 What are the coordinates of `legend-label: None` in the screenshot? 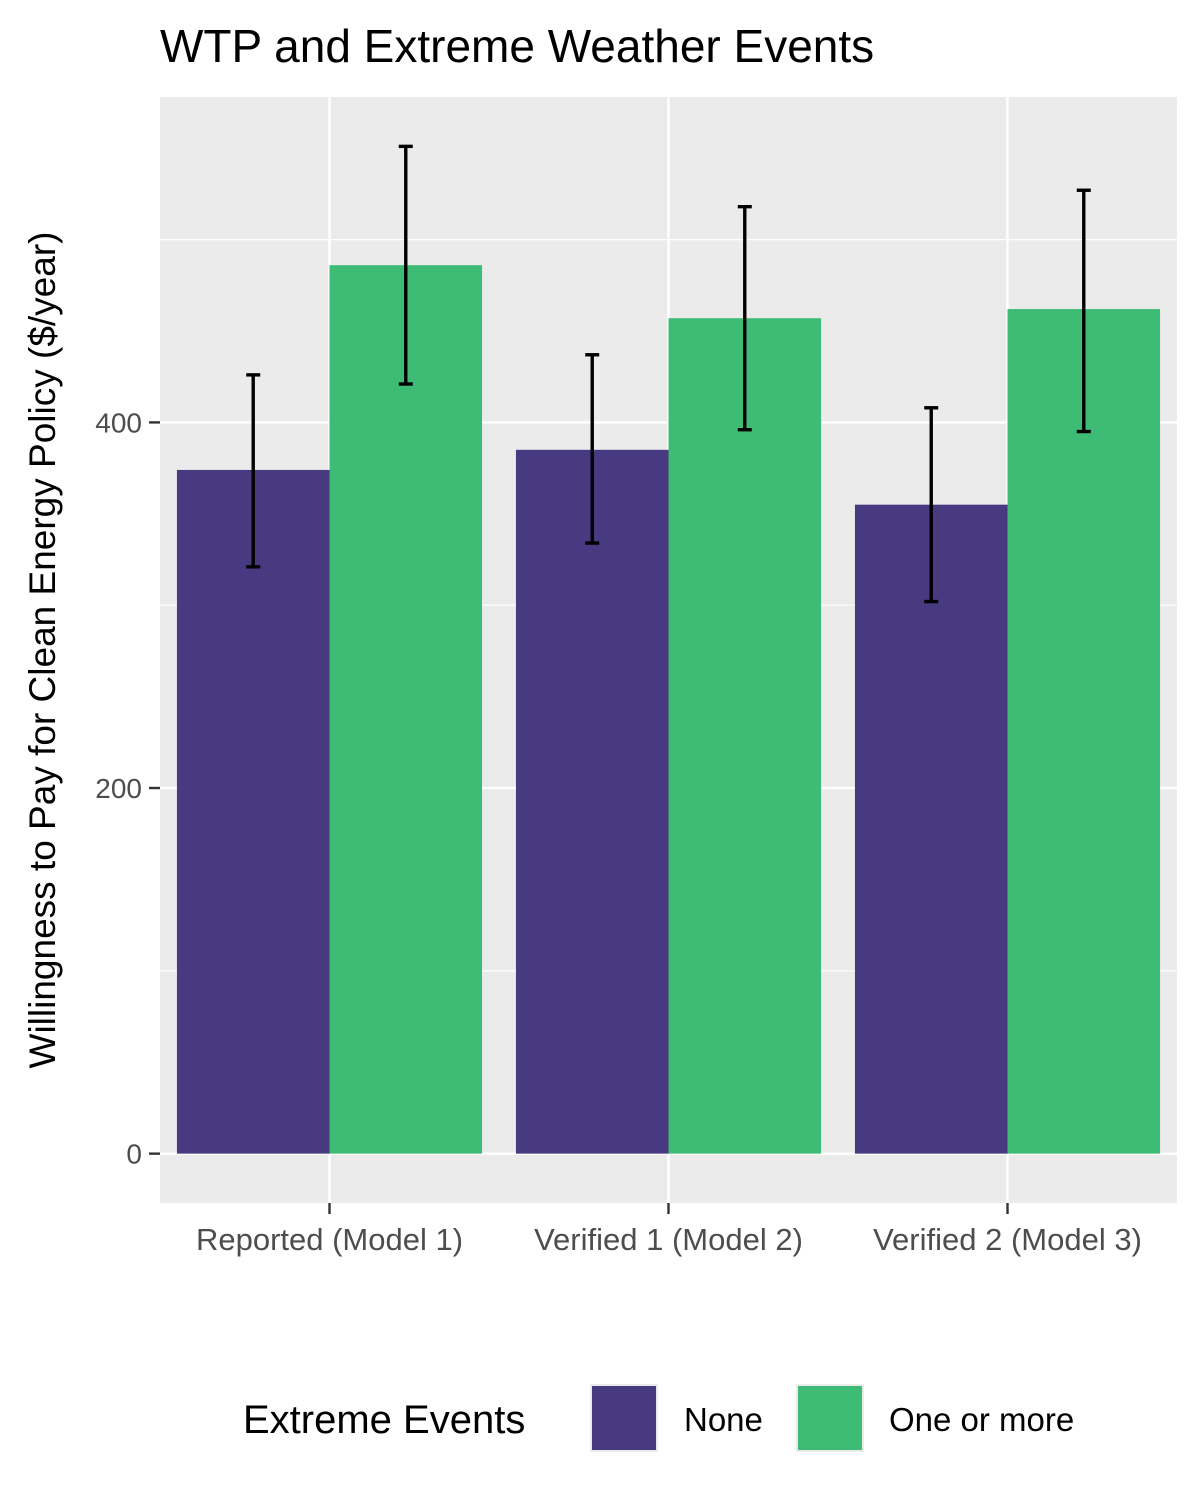 It's located at (723, 1419).